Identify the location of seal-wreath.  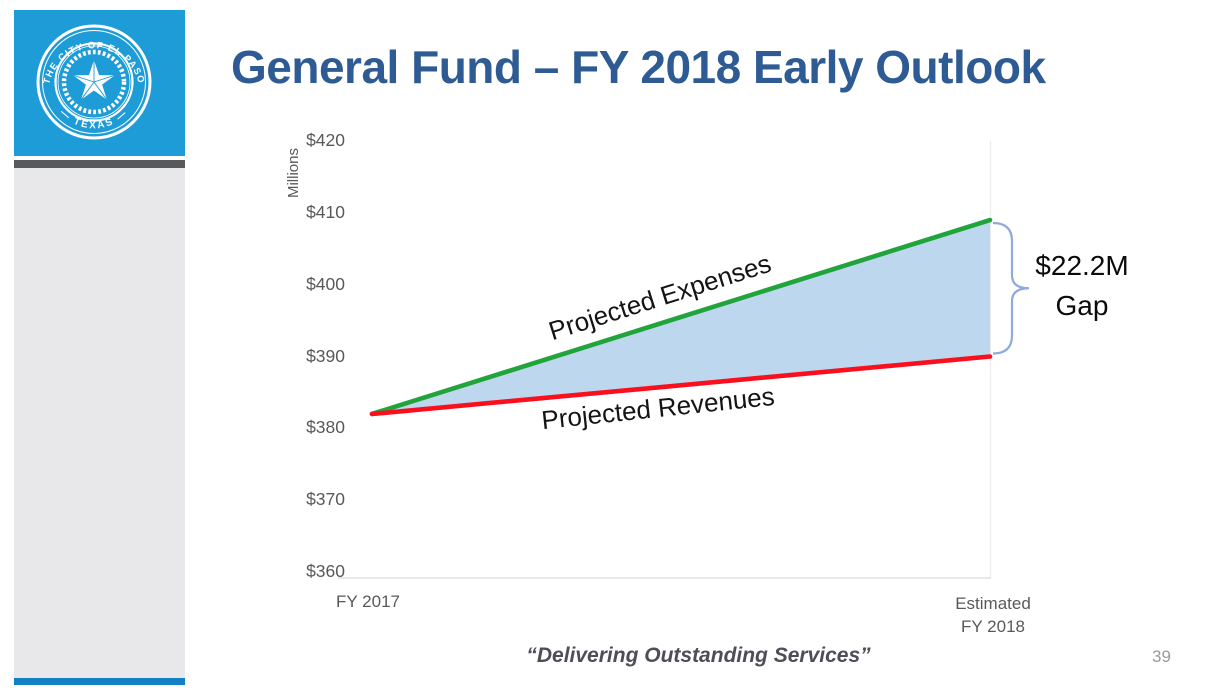
(94, 82).